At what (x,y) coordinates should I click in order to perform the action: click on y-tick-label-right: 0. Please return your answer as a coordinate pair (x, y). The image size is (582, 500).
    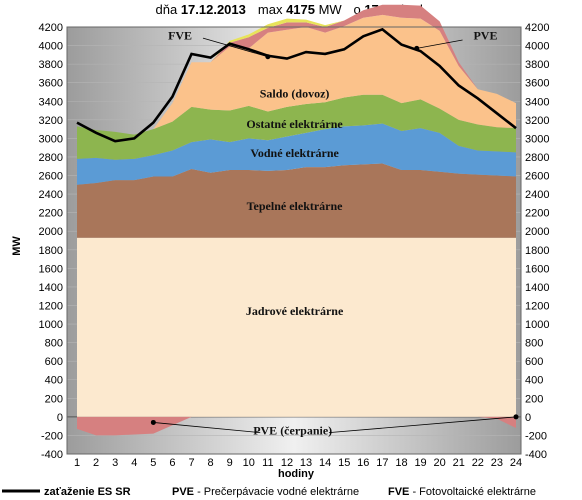
    Looking at the image, I should click on (528, 418).